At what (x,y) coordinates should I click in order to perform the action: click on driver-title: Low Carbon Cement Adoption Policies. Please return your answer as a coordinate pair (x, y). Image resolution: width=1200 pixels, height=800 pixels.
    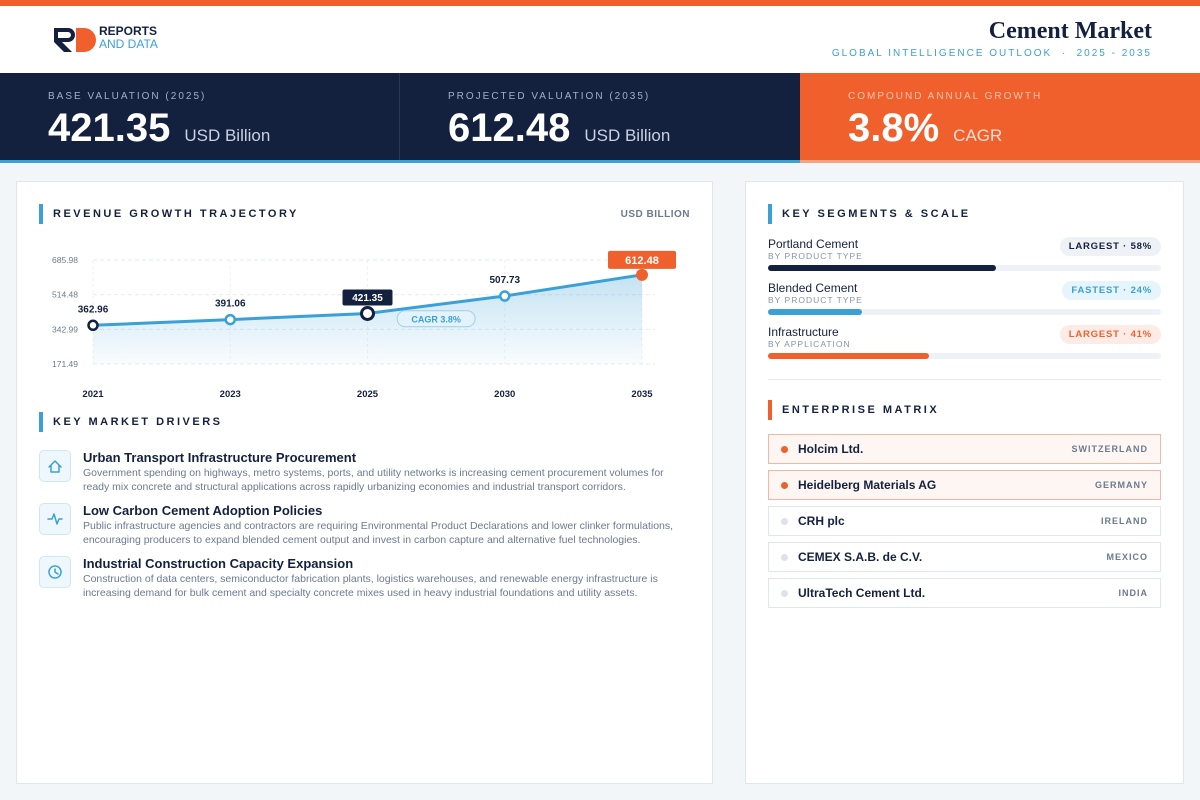
    Looking at the image, I should click on (203, 510).